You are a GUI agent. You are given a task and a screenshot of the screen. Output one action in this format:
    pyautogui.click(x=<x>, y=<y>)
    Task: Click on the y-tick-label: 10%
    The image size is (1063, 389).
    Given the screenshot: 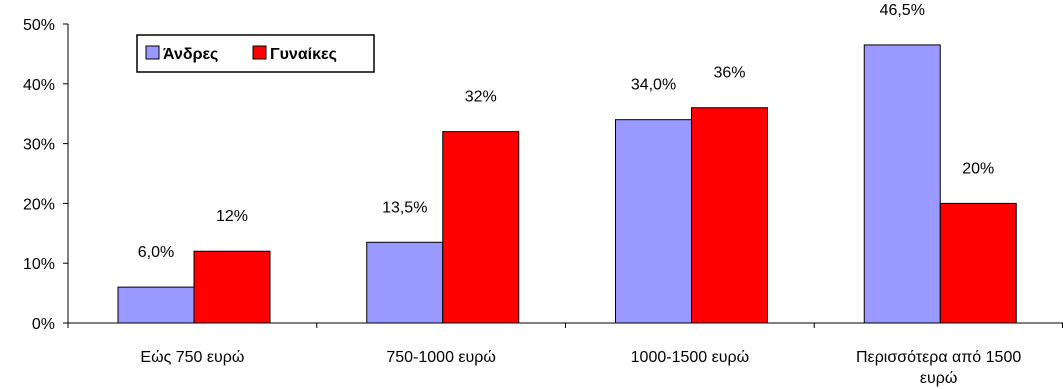 What is the action you would take?
    pyautogui.click(x=39, y=264)
    